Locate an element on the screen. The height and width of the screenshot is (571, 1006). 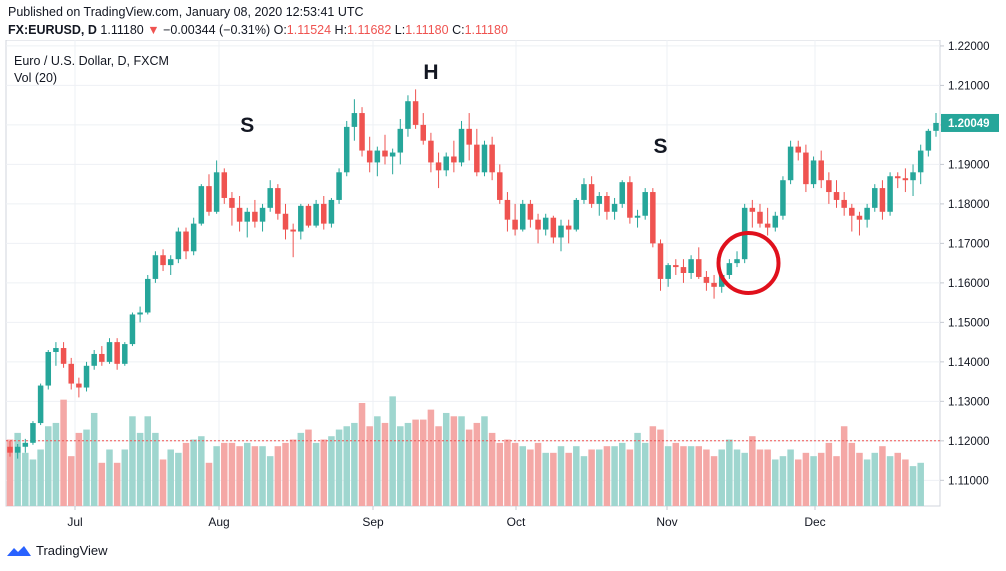
time-axis: Jul Aug Sep Oct Nov Dec is located at coordinates (446, 517).